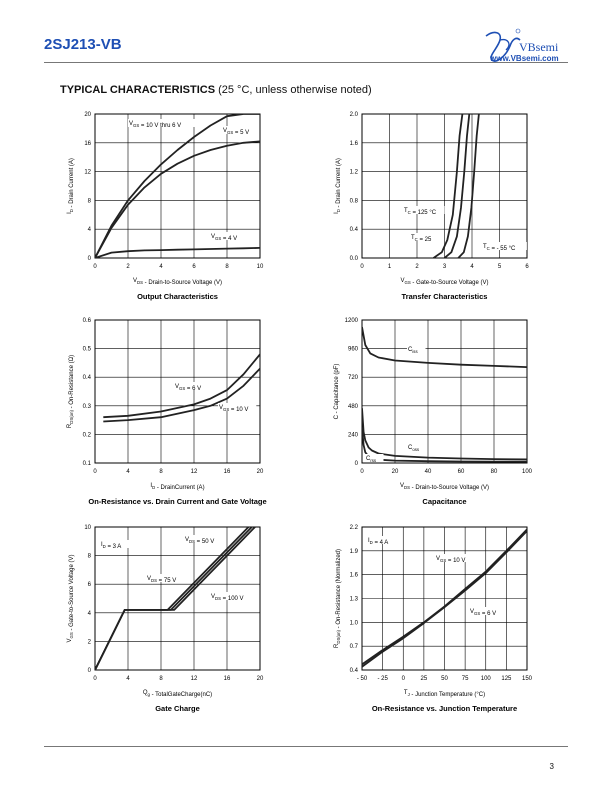 The height and width of the screenshot is (792, 612). Describe the element at coordinates (87, 435) in the screenshot. I see `y-tick-label: 0.2` at that location.